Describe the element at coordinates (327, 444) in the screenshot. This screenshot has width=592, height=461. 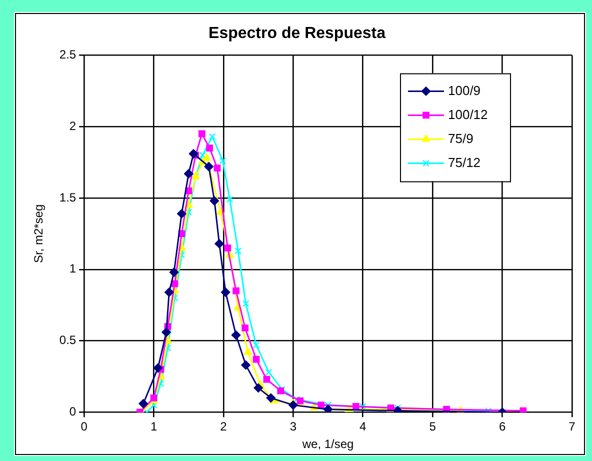
I see `x-axis-title: we, 1/seg` at that location.